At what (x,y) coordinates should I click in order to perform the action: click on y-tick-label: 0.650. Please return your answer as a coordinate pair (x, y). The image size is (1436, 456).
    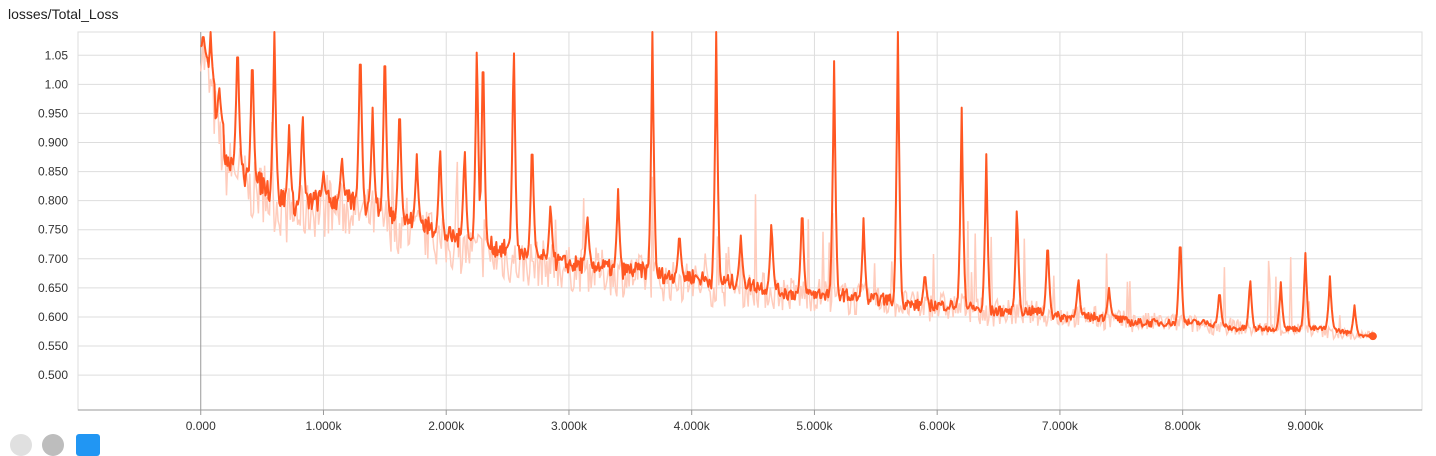
    Looking at the image, I should click on (53, 288).